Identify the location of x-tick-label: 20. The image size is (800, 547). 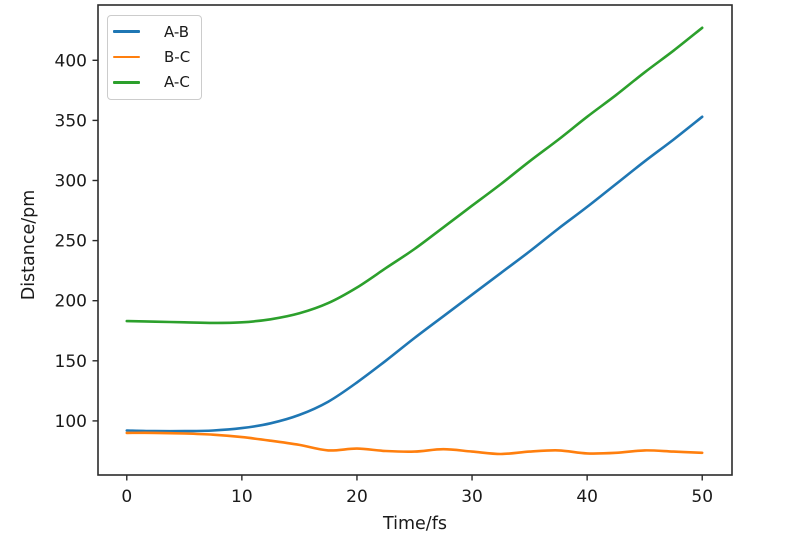
(357, 497).